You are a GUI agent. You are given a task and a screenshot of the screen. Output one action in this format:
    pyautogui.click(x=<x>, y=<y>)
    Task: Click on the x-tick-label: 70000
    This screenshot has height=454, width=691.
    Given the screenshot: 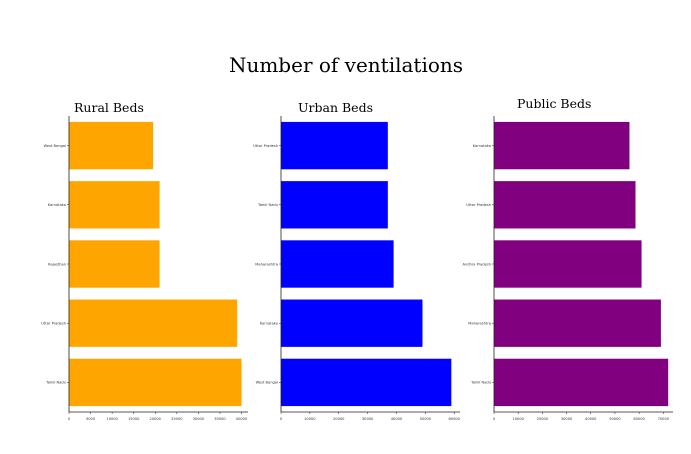 What is the action you would take?
    pyautogui.click(x=664, y=419)
    